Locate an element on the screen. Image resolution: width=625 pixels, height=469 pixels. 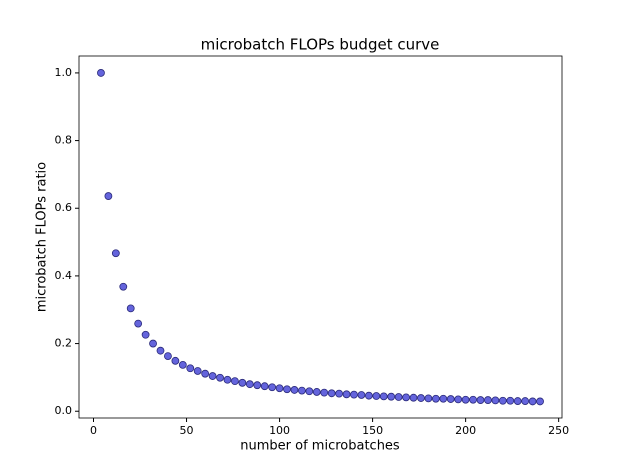
x-tick-label: 50 is located at coordinates (187, 430).